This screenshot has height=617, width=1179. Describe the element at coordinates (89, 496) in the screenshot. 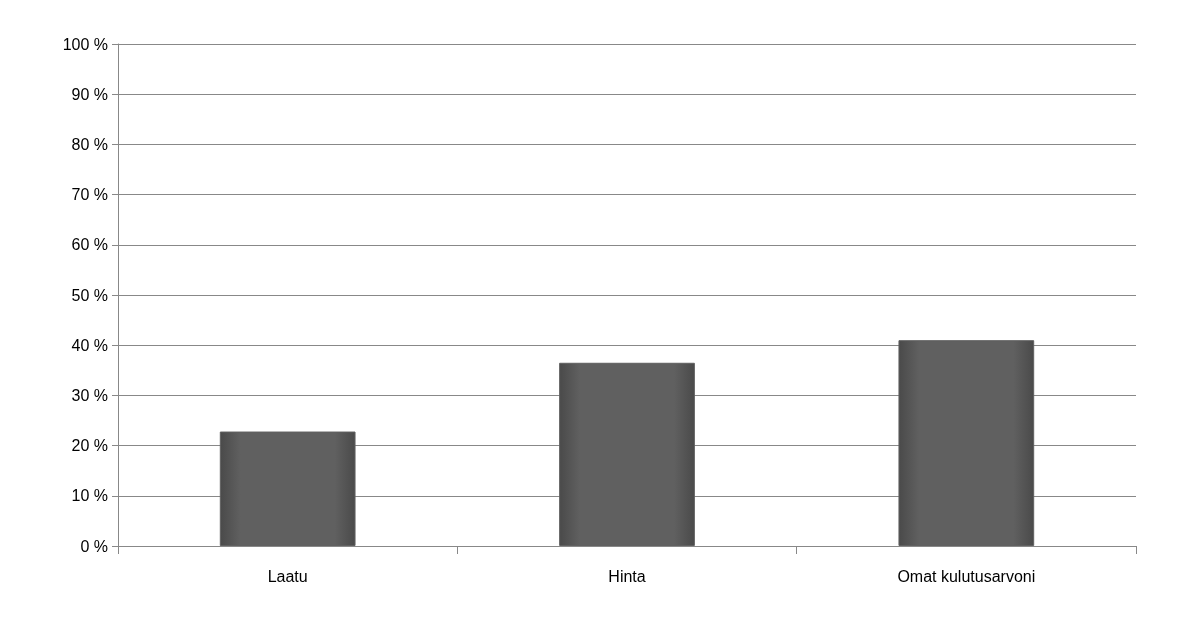

I see `y-tick-label: 10 %` at that location.